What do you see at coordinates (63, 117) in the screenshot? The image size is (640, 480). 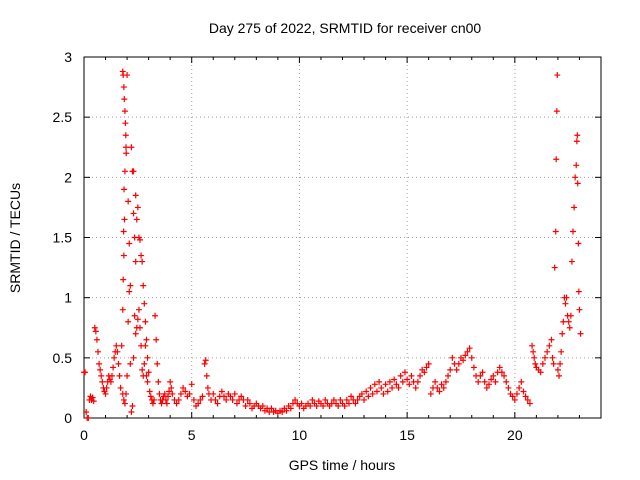 I see `y-tick-label: 2.5` at bounding box center [63, 117].